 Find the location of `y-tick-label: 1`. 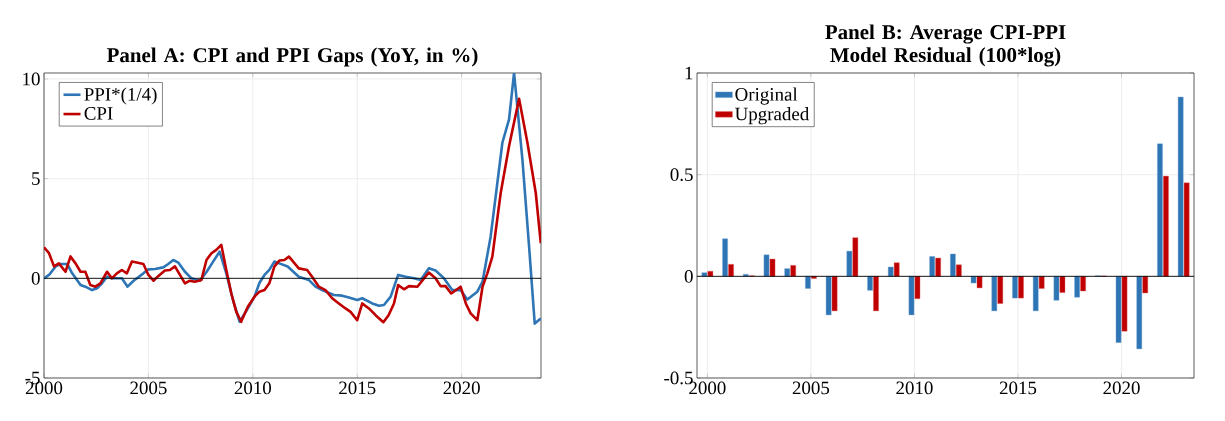

y-tick-label: 1 is located at coordinates (689, 73).